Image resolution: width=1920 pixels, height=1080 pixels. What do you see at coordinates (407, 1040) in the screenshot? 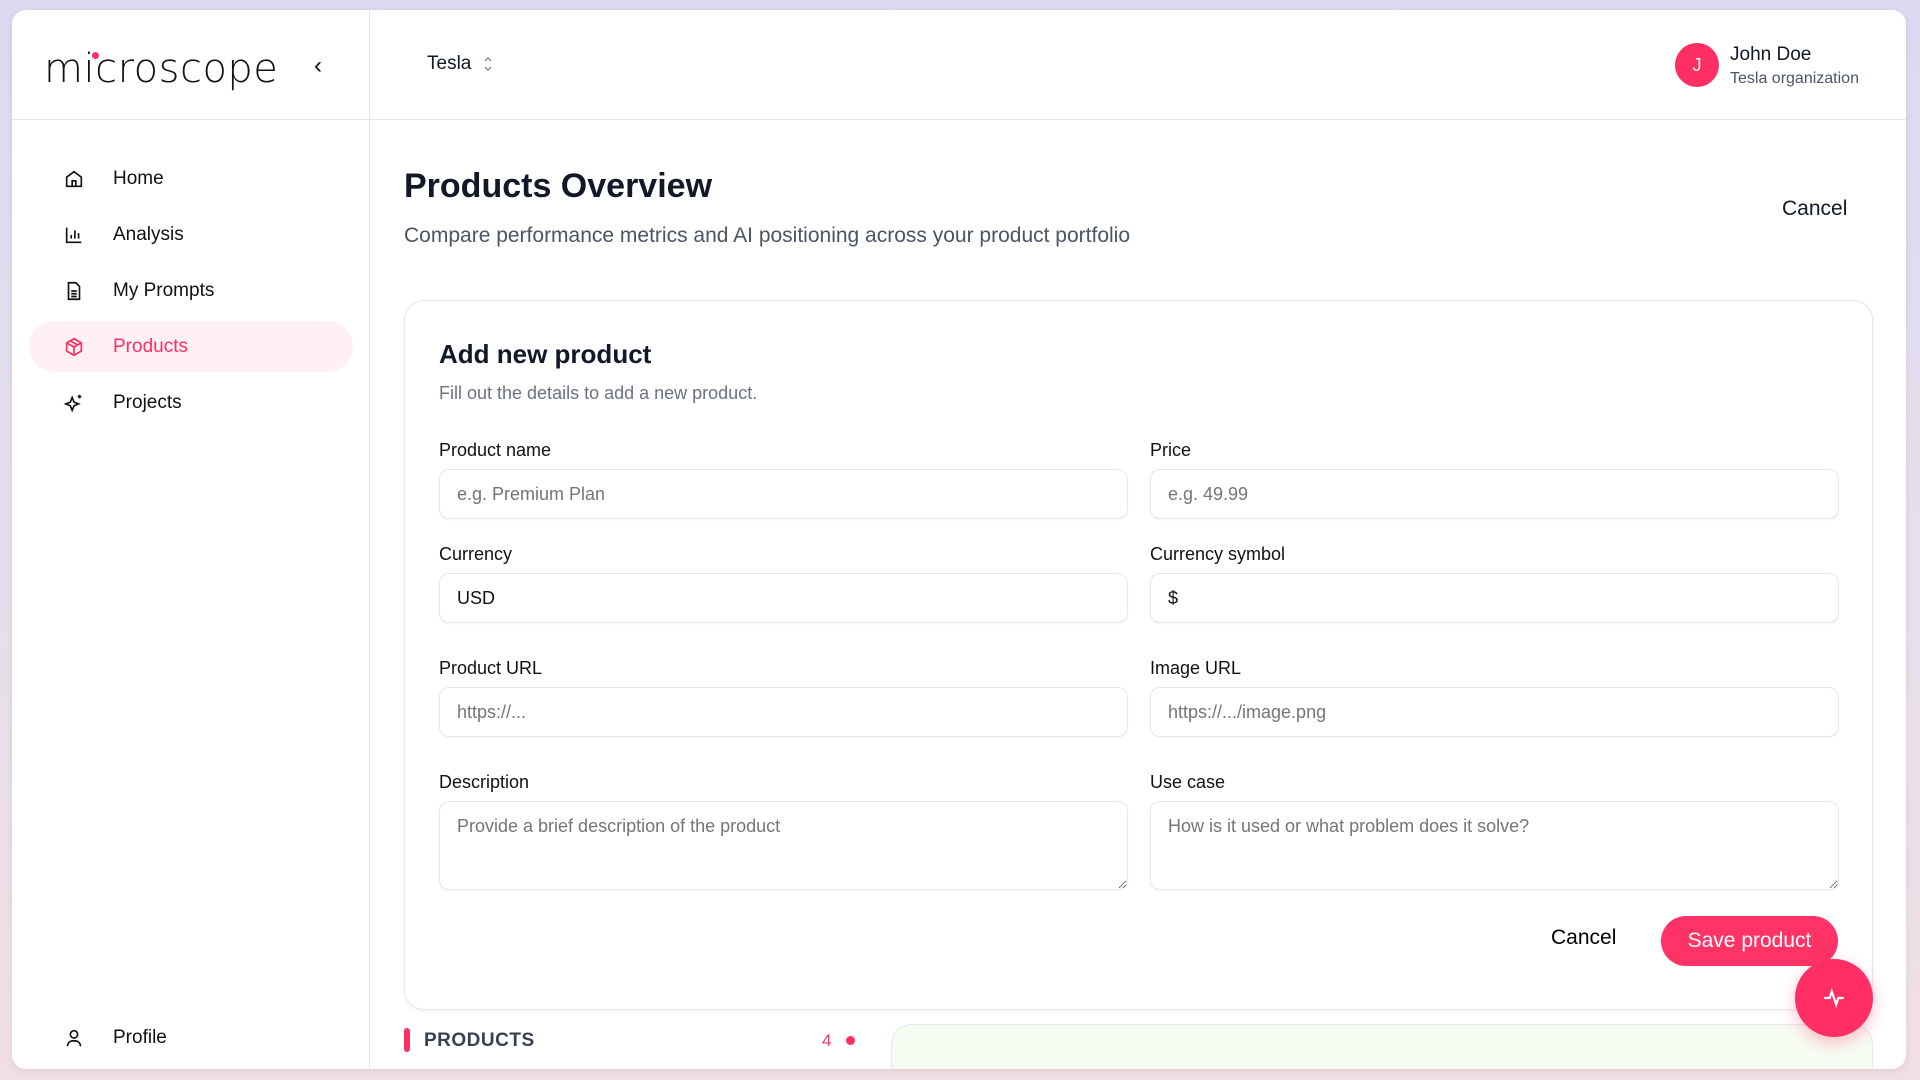
I see `section-accent-bar` at bounding box center [407, 1040].